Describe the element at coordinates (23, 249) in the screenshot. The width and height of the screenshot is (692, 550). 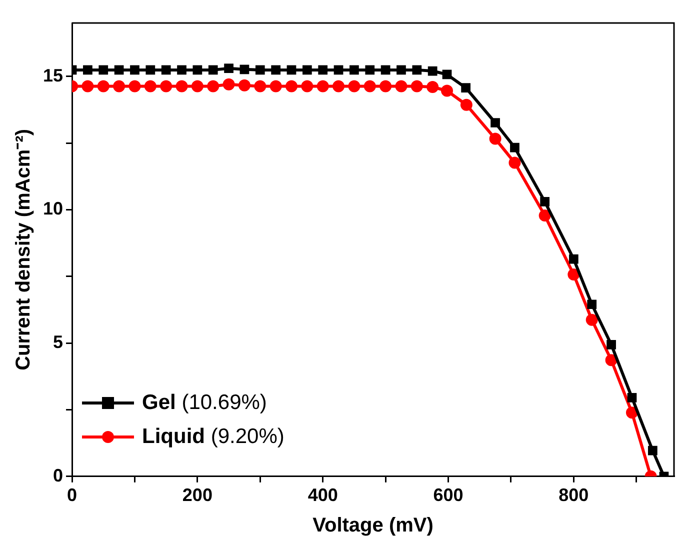
I see `y-axis-title: Current density (mAcm⁻²)` at that location.